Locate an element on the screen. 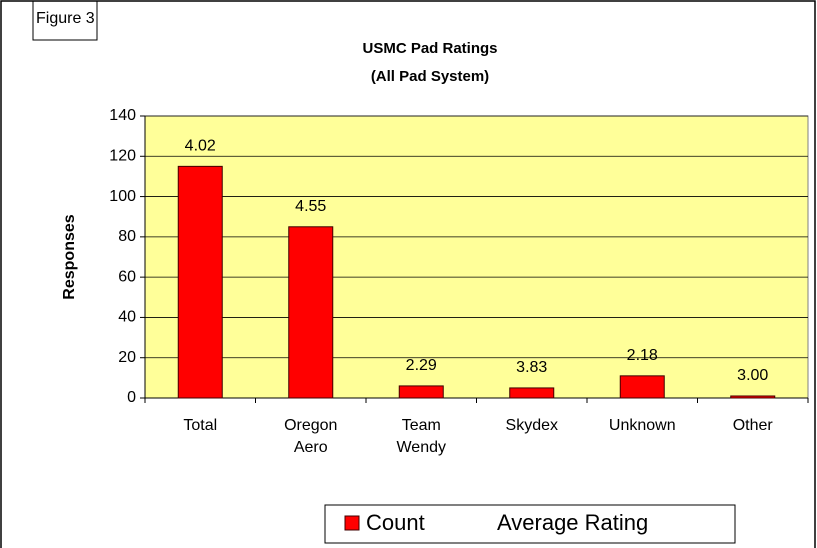 The image size is (817, 548). y-tick-label: 100 is located at coordinates (122, 196).